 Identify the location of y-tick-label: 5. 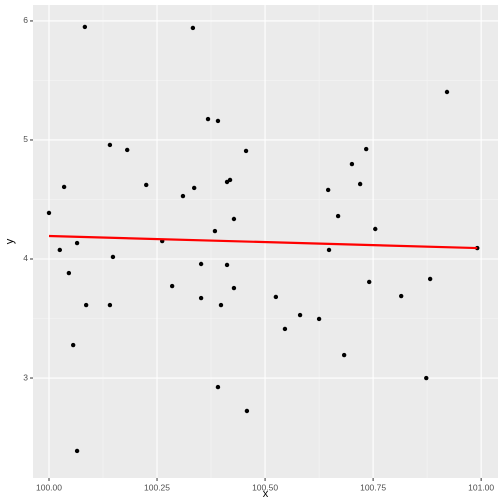
(25, 139).